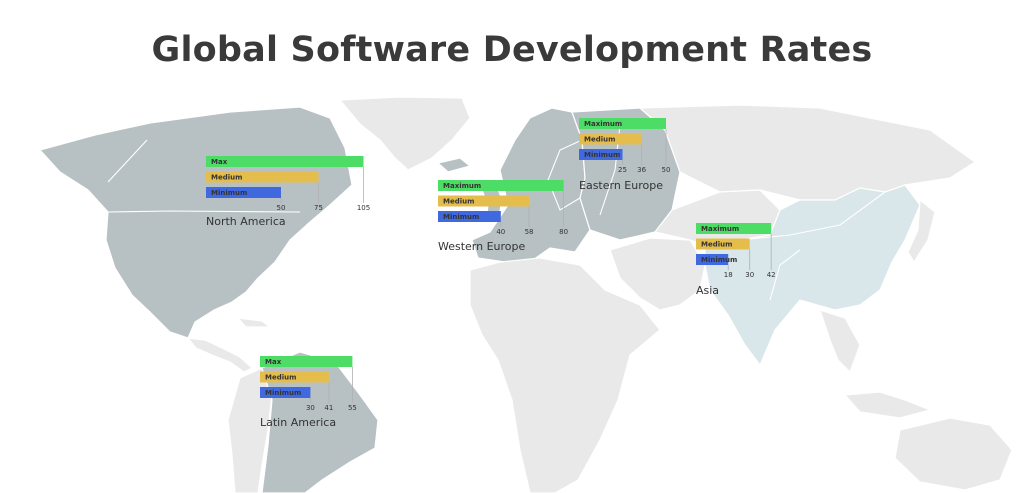  Describe the element at coordinates (621, 185) in the screenshot. I see `region-label-eastern-europe: Eastern Europe` at that location.